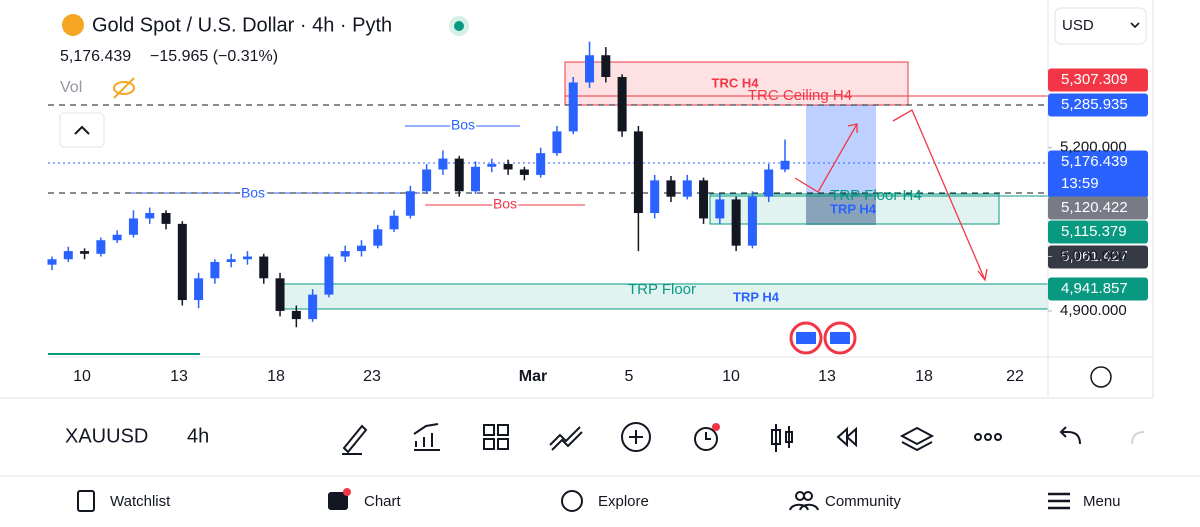 The image size is (1200, 527). What do you see at coordinates (1093, 255) in the screenshot?
I see `y-tick-label: 5,000.000` at bounding box center [1093, 255].